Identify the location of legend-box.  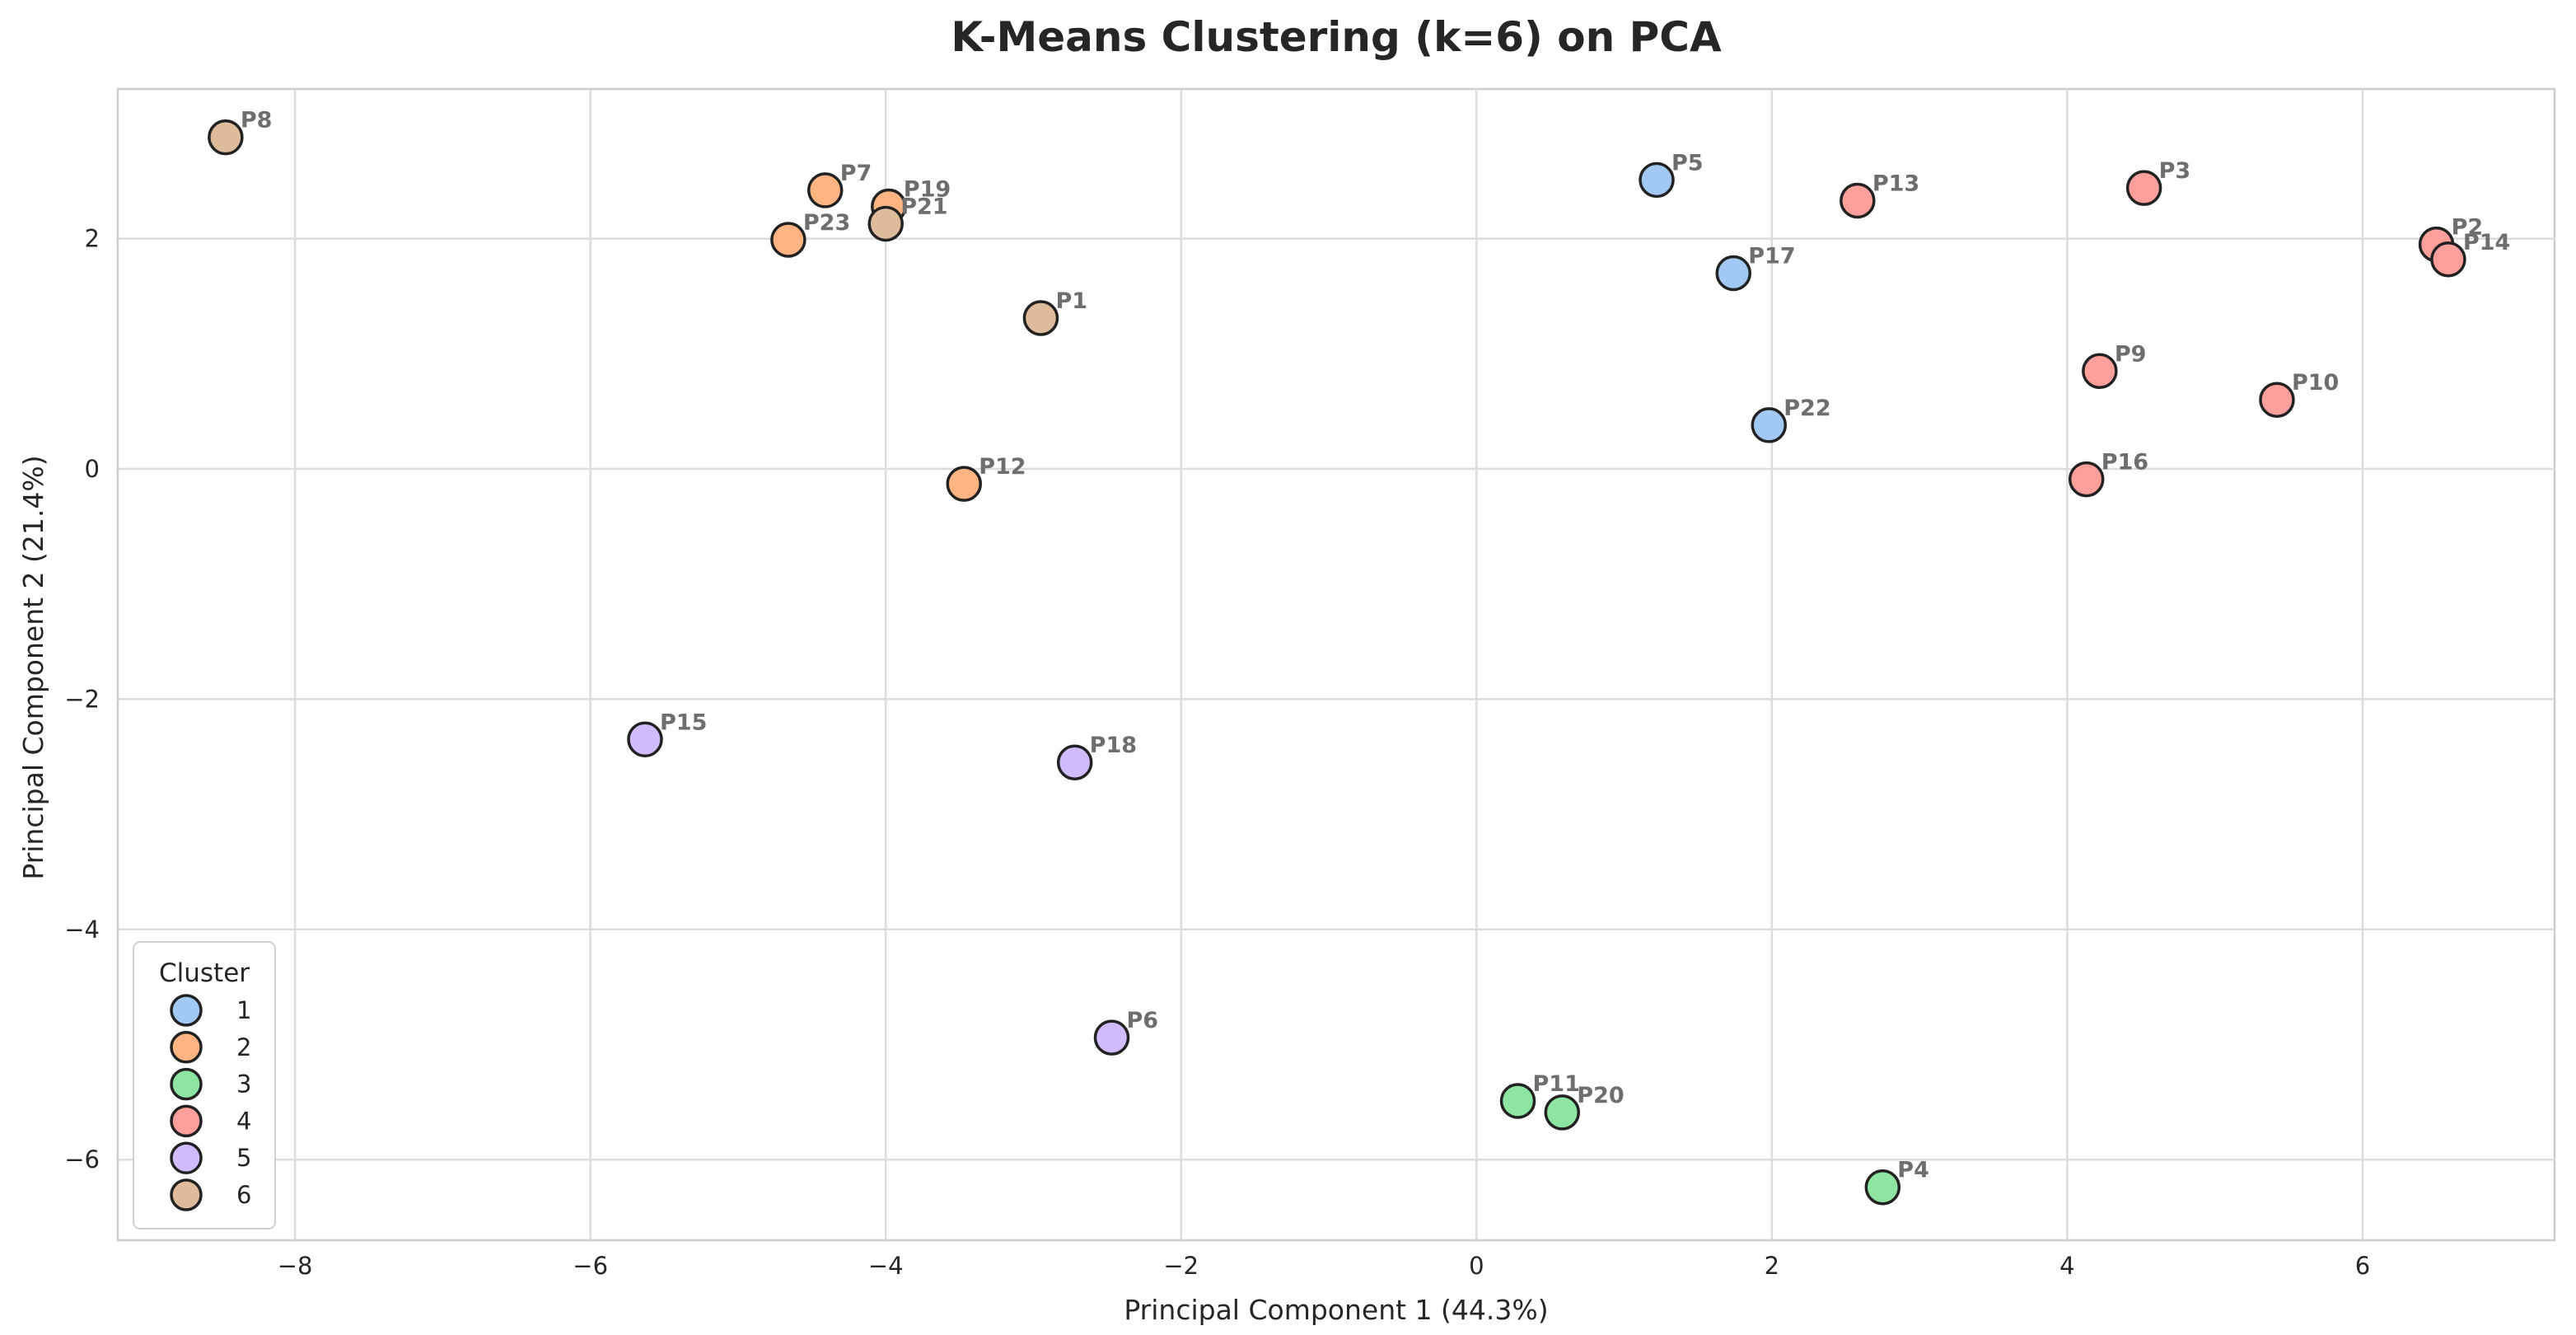
(204, 1085).